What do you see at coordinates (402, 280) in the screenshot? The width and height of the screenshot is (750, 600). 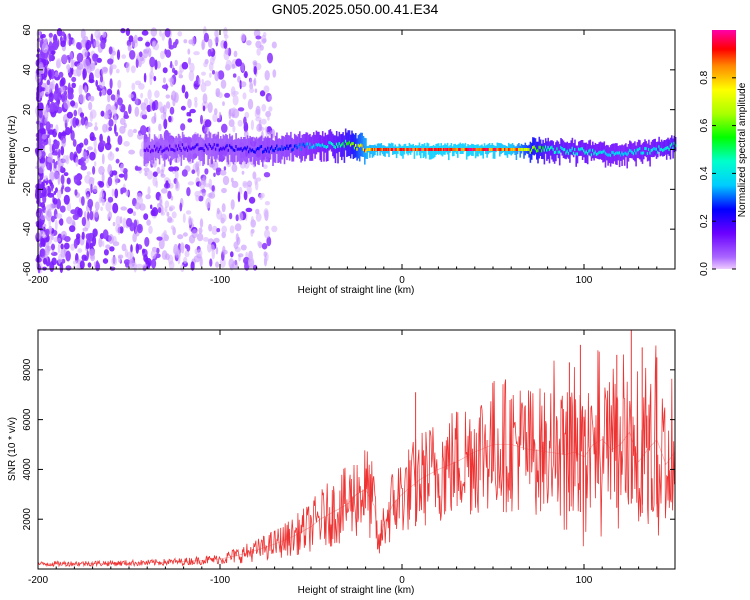 I see `spectrogram-xtick-label: 0` at bounding box center [402, 280].